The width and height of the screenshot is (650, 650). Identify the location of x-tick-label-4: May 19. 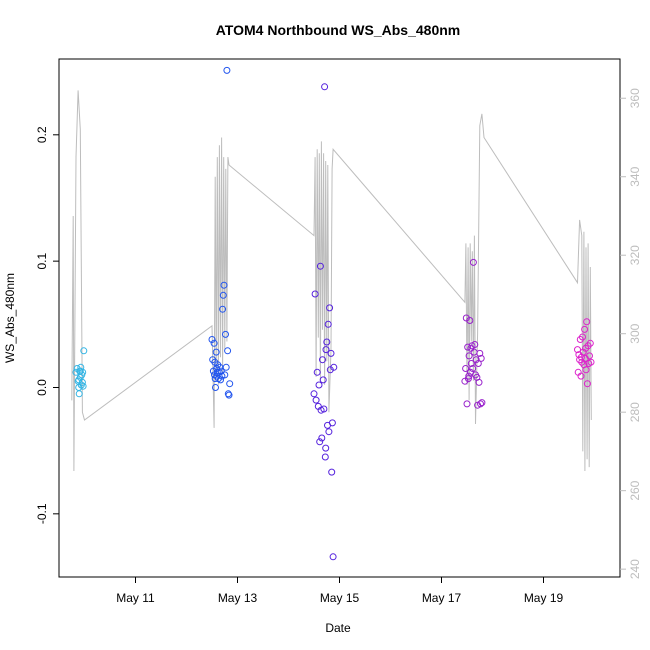
(544, 598).